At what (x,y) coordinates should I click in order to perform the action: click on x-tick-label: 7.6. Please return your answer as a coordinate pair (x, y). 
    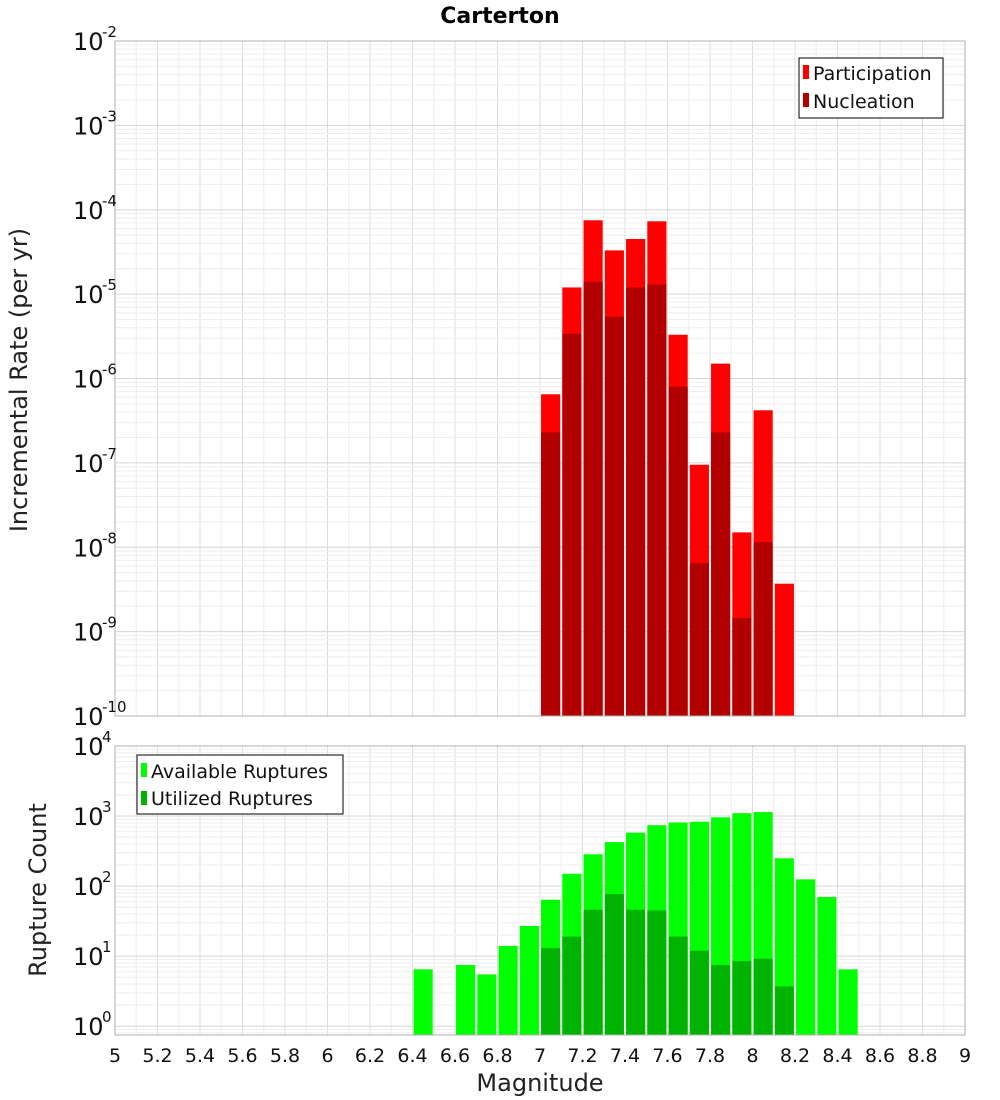
    Looking at the image, I should click on (667, 1056).